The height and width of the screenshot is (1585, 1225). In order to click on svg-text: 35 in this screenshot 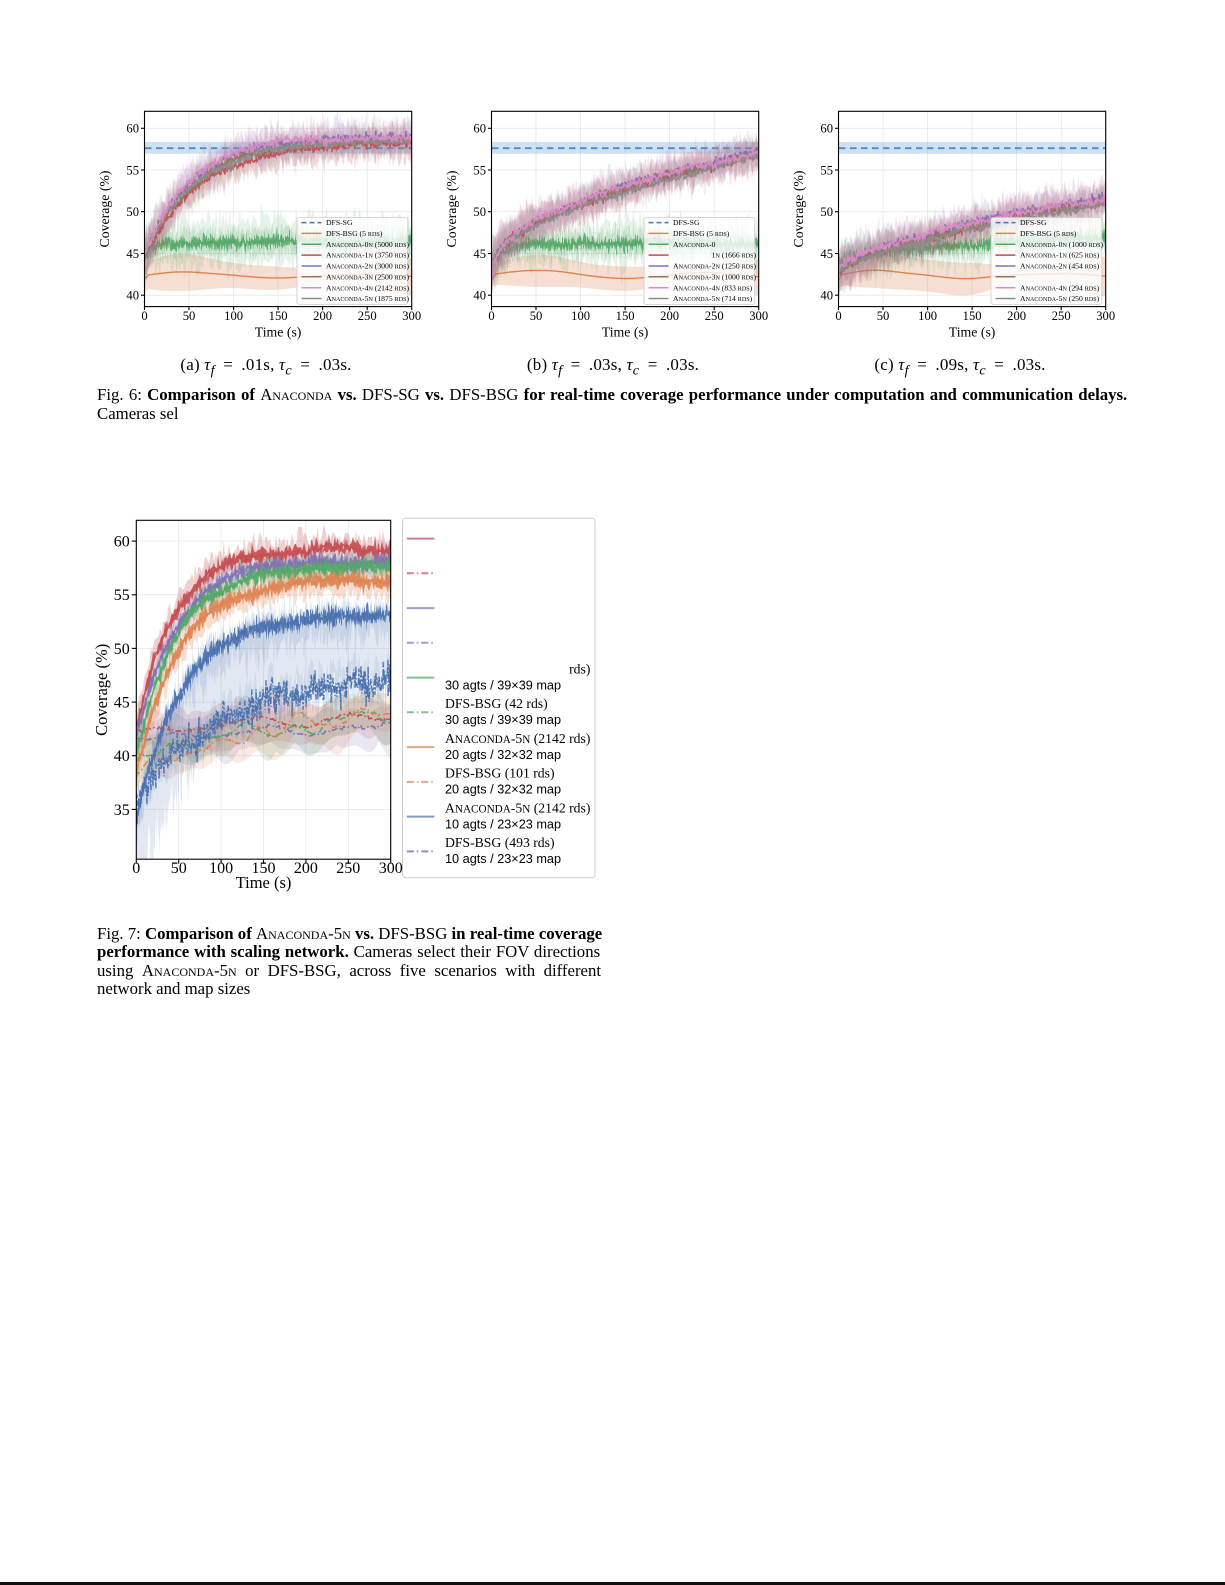, I will do `click(122, 810)`.